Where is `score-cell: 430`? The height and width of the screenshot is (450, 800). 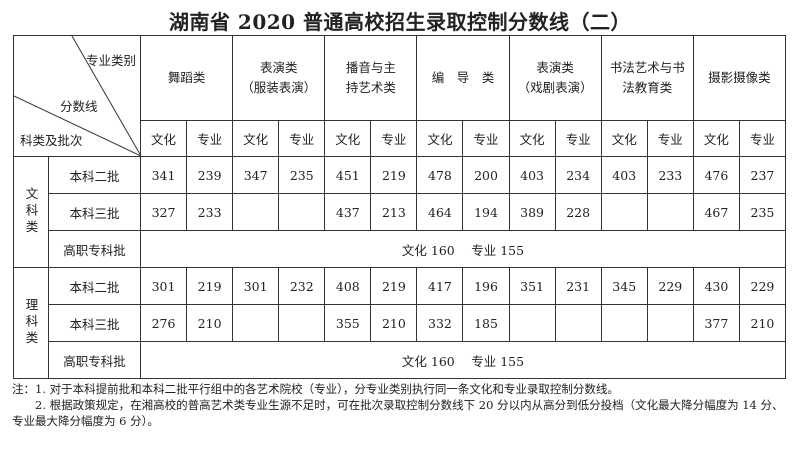
score-cell: 430 is located at coordinates (716, 286).